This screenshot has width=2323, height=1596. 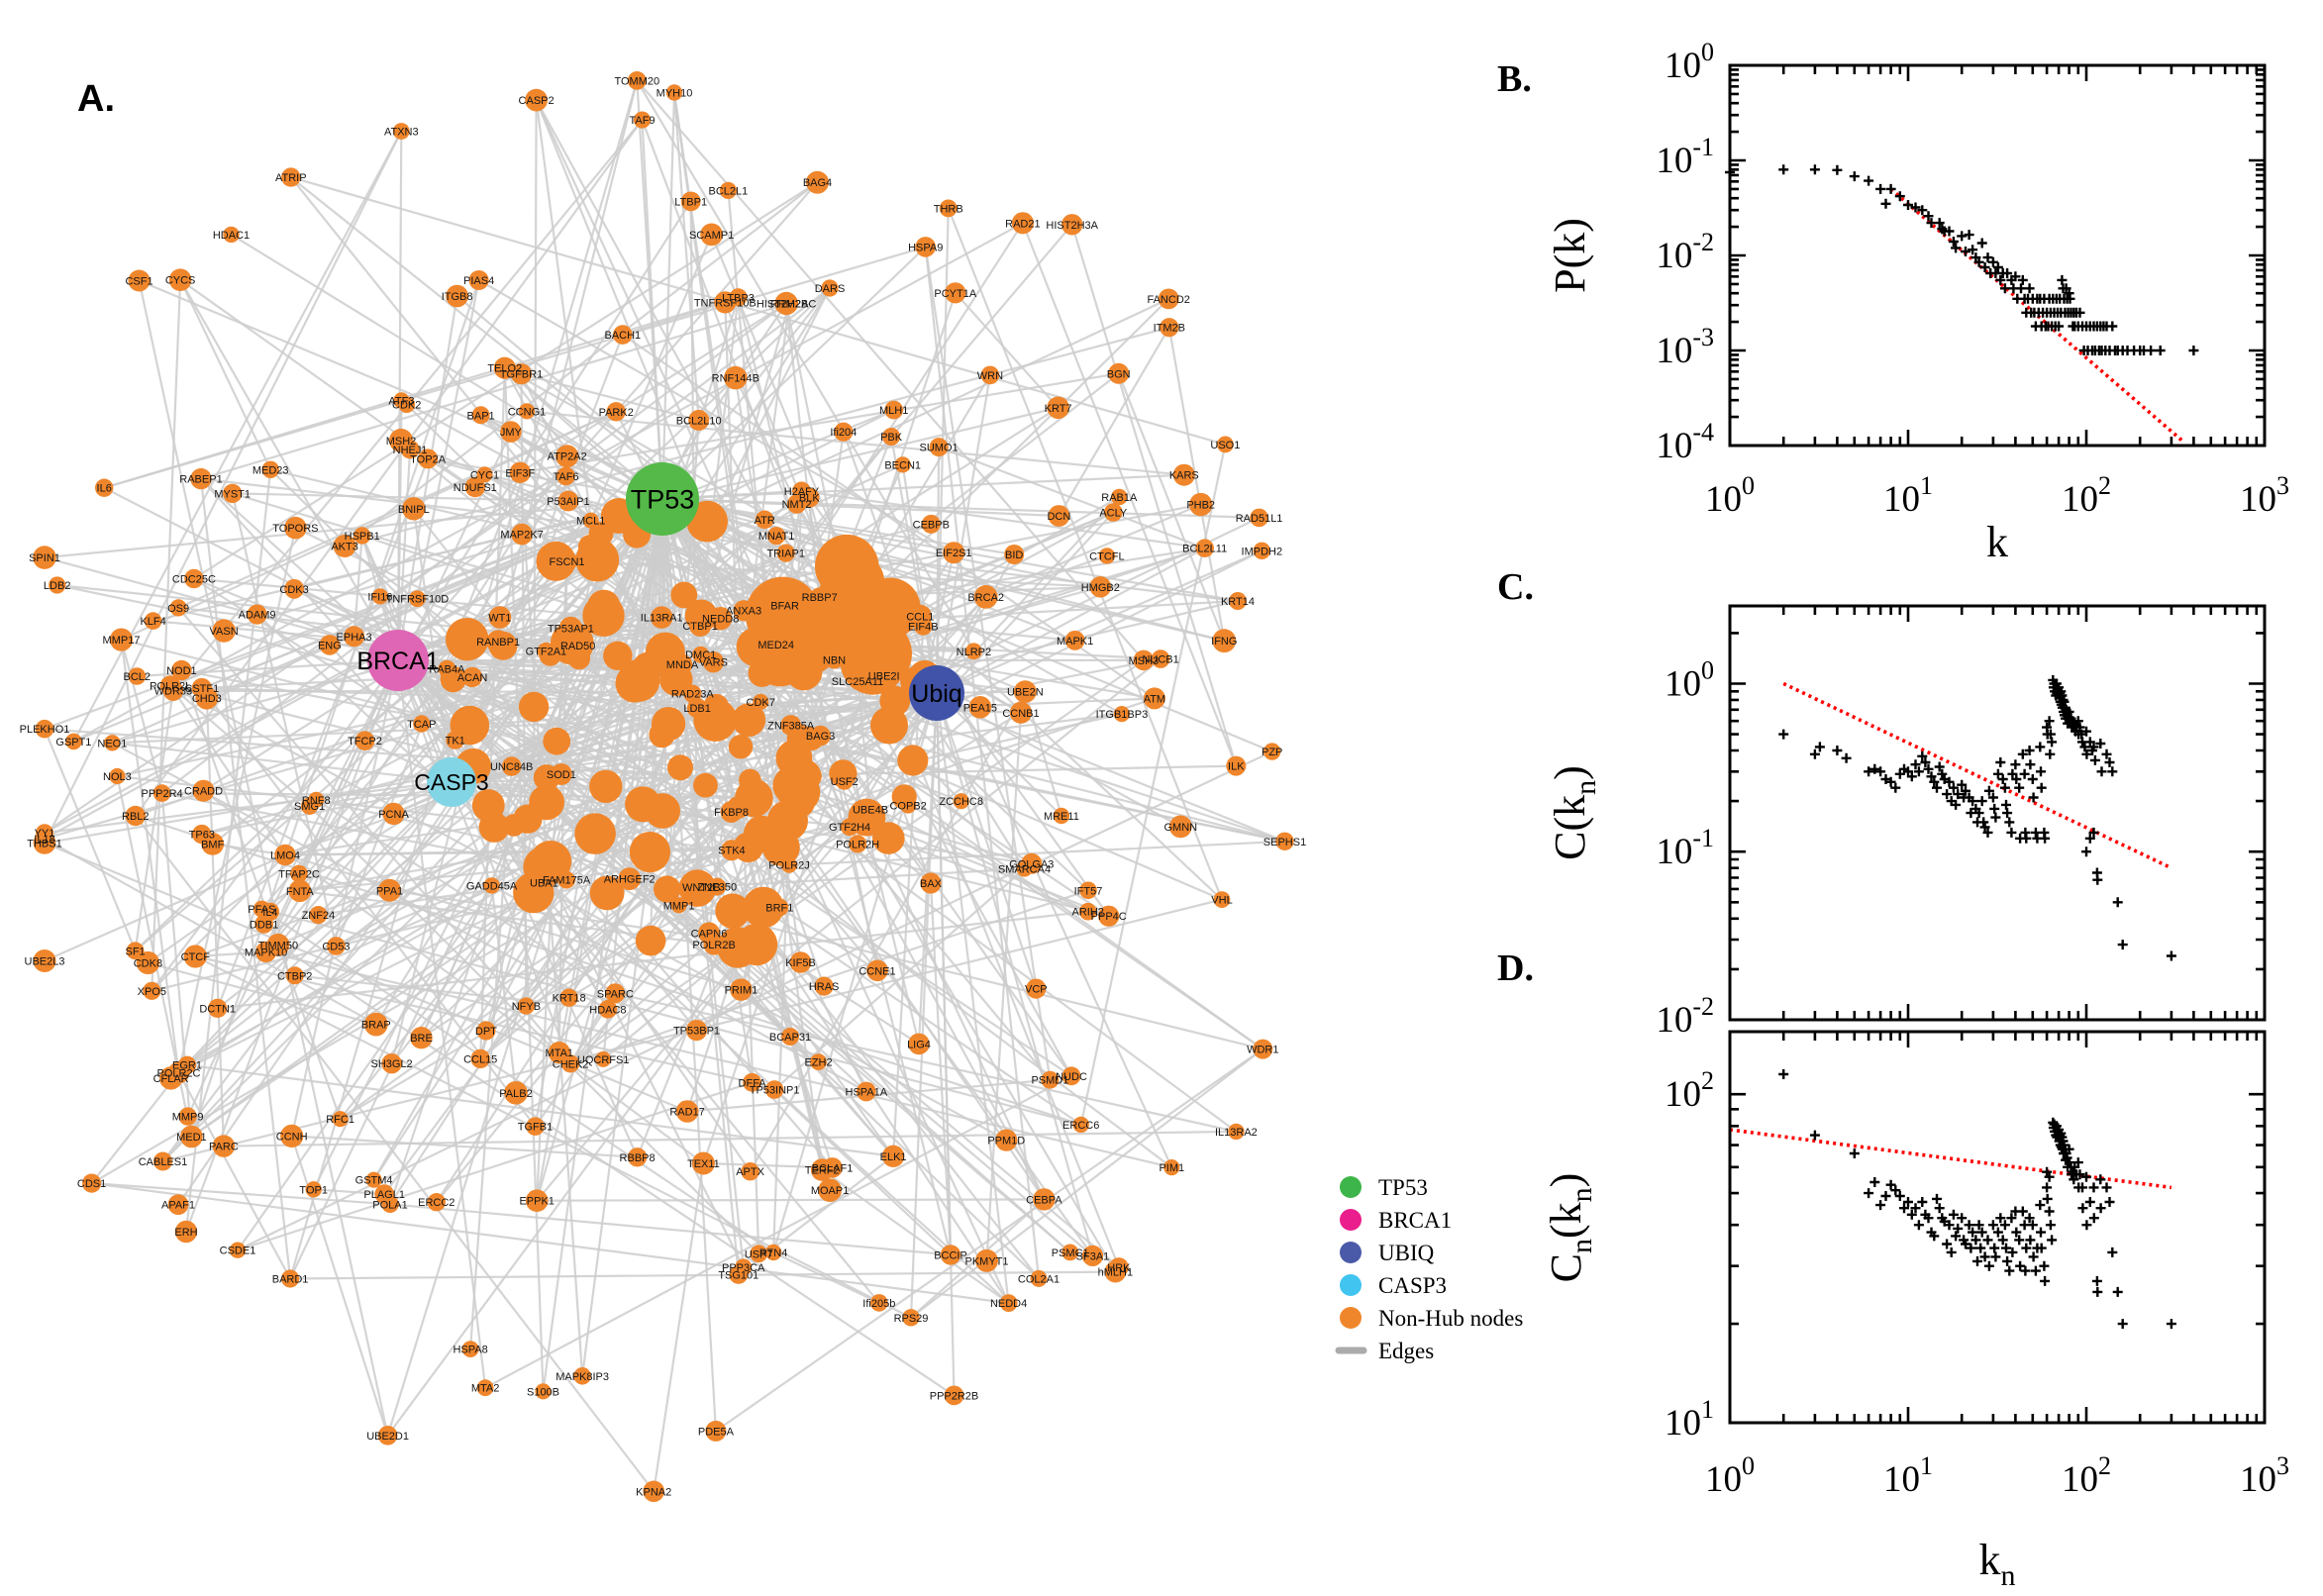 I want to click on network-node-label: SOD1, so click(x=561, y=775).